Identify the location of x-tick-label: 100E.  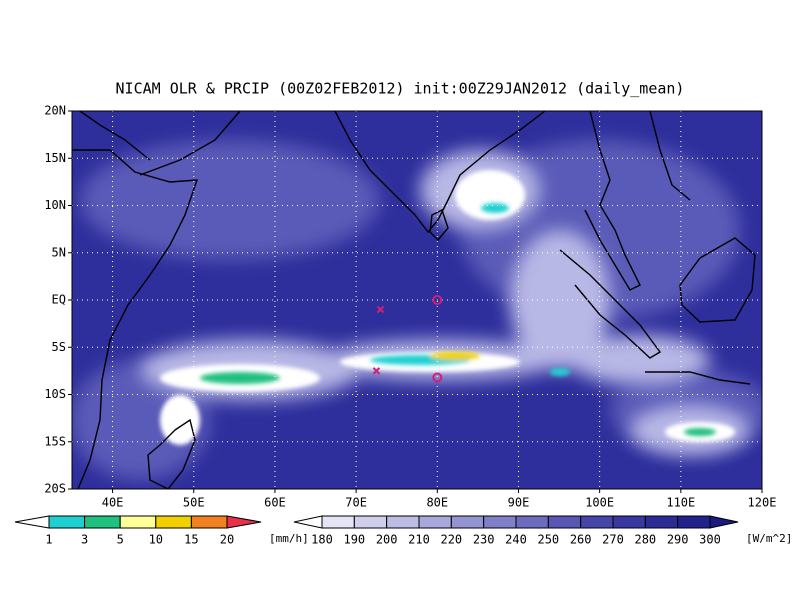
(599, 503).